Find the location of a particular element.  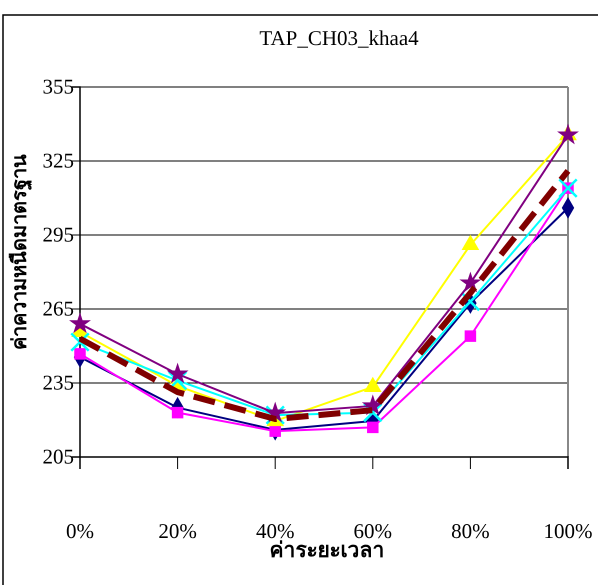

y-axis-title: ค่าความหนืดมาตรฐาน is located at coordinates (20, 252).